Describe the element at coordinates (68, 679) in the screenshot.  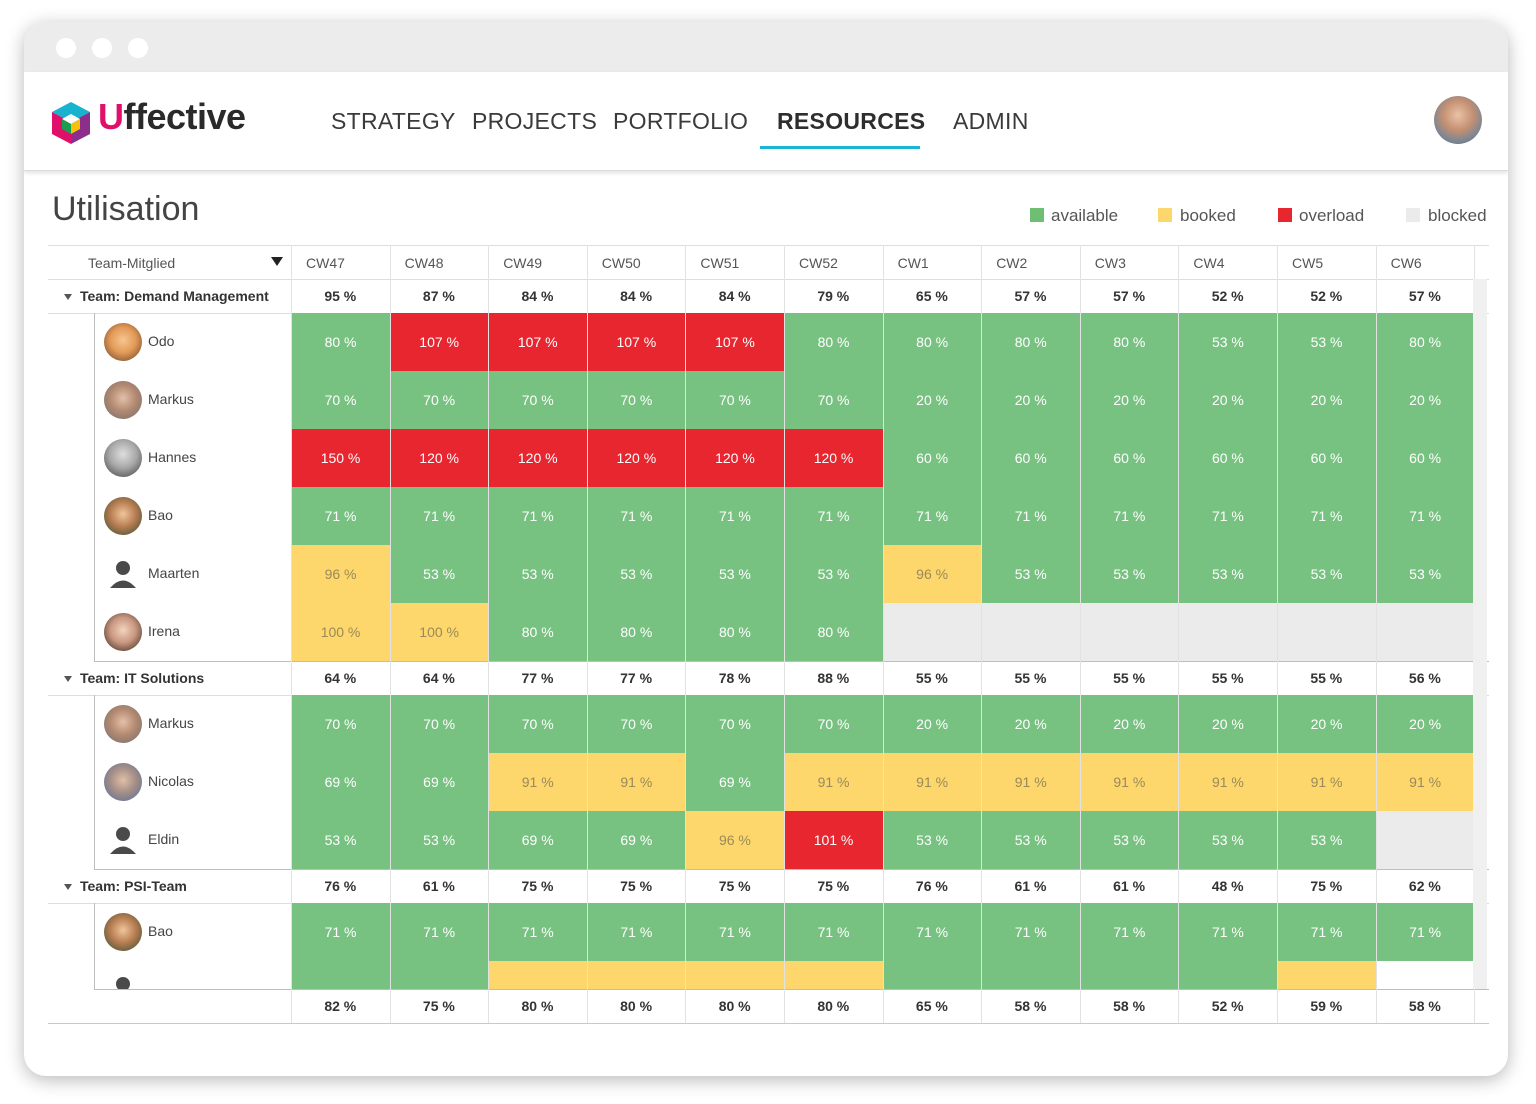
I see `collapse-triangle-icon` at that location.